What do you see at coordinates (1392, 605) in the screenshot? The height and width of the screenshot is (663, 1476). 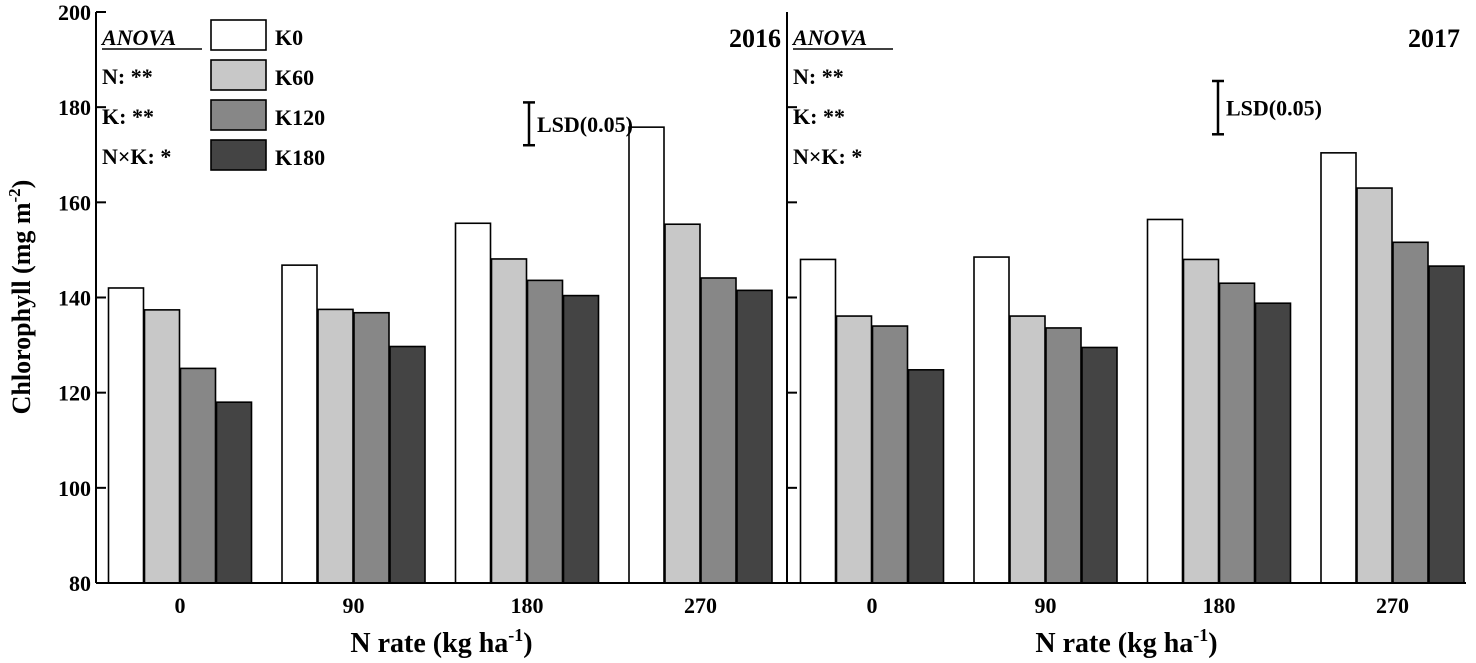 I see `x-tick-label-2017-270: 270` at bounding box center [1392, 605].